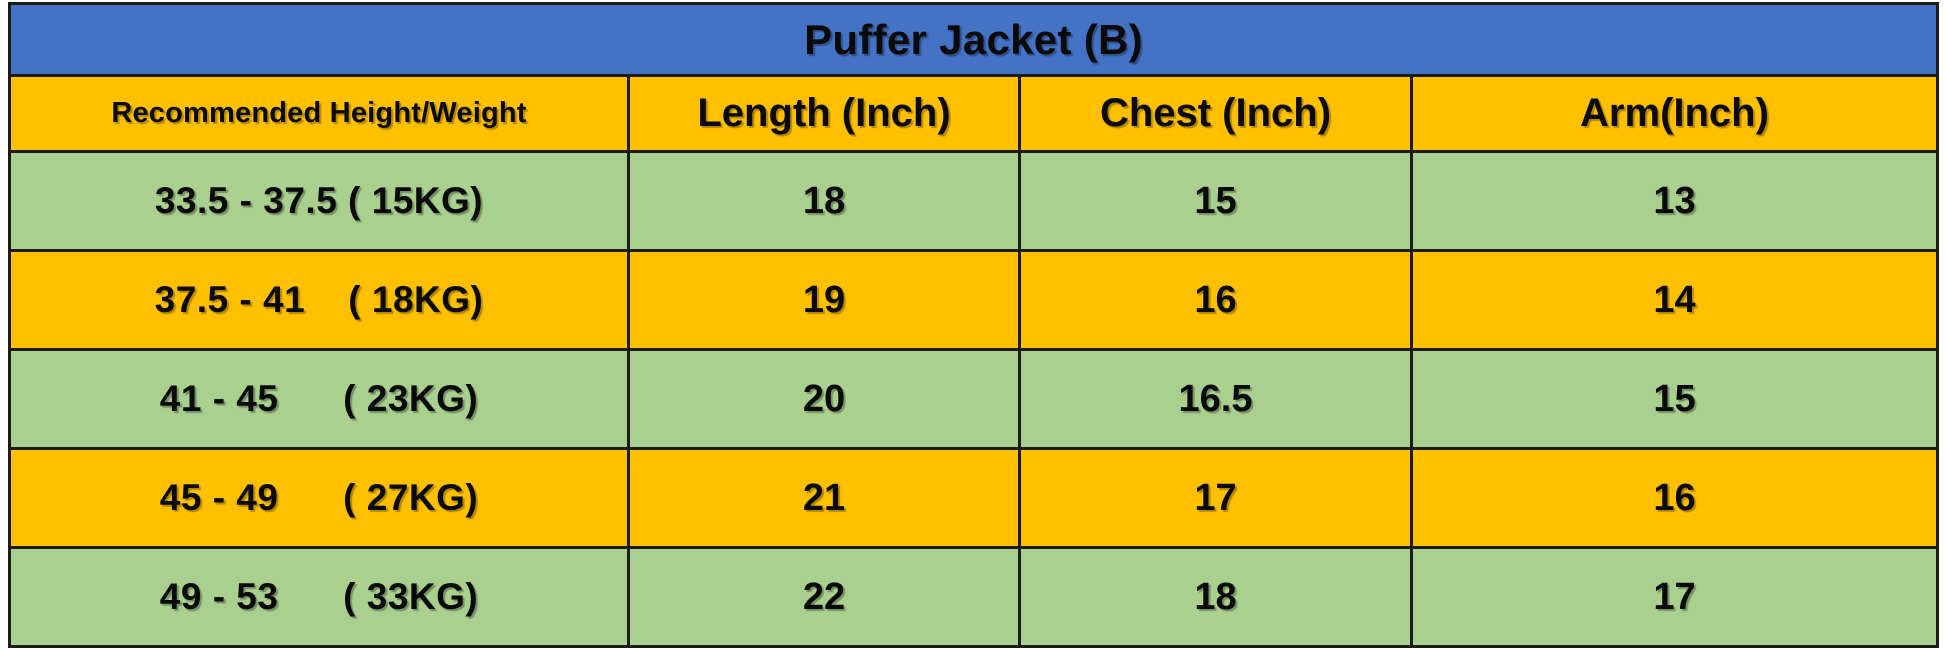 This screenshot has width=1946, height=650. Describe the element at coordinates (824, 113) in the screenshot. I see `column-header-length: Length (Inch)` at that location.